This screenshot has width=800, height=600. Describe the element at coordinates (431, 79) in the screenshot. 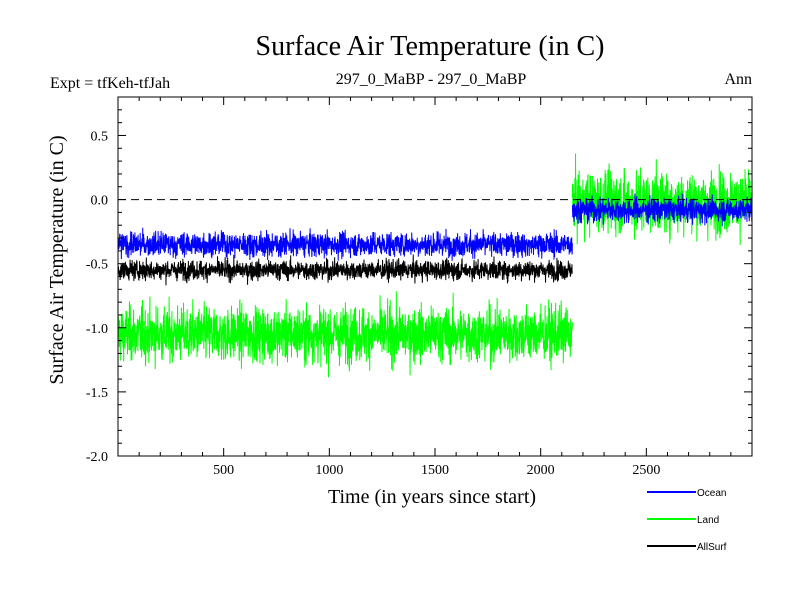

I see `period-label: 297_0_MaBP - 297_0_MaBP` at that location.